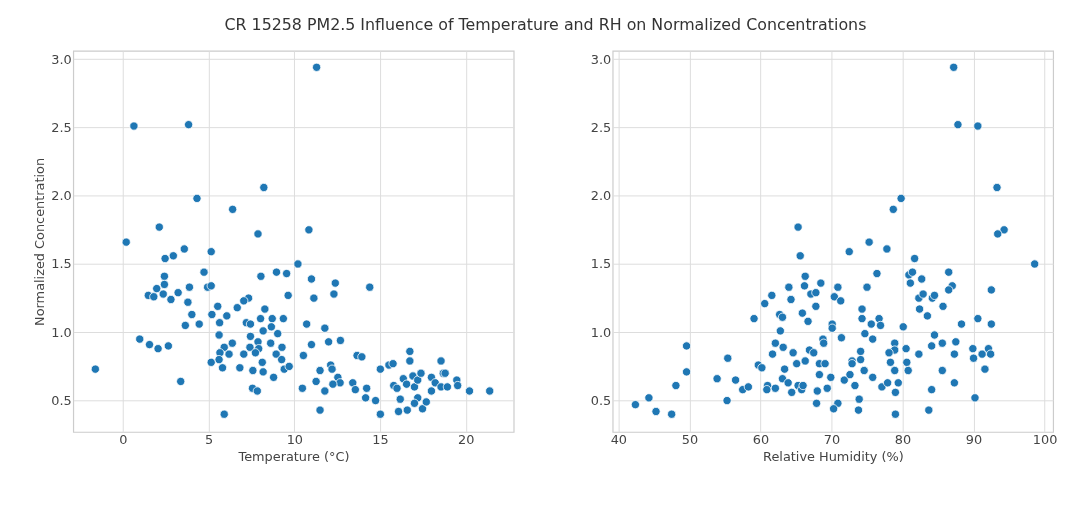  Describe the element at coordinates (761, 440) in the screenshot. I see `x-tick-label: 60` at that location.